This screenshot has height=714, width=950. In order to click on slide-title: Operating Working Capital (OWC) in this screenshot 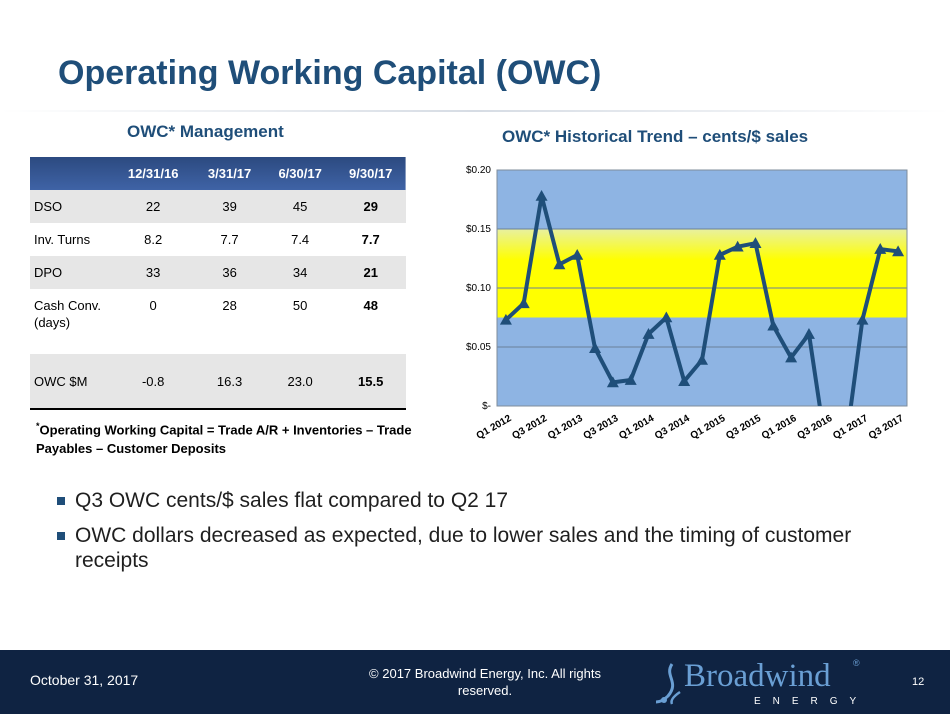, I will do `click(330, 73)`.